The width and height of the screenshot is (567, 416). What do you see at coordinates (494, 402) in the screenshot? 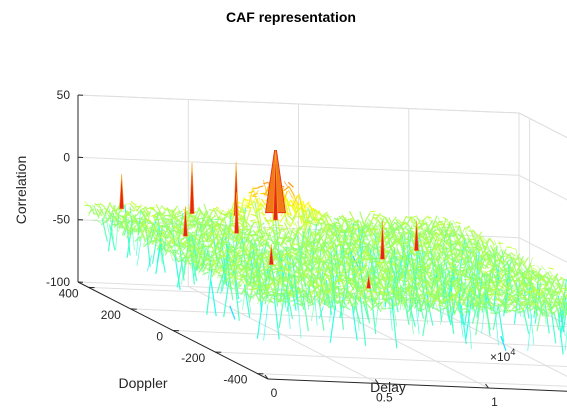
I see `x-tick-label: 1` at bounding box center [494, 402].